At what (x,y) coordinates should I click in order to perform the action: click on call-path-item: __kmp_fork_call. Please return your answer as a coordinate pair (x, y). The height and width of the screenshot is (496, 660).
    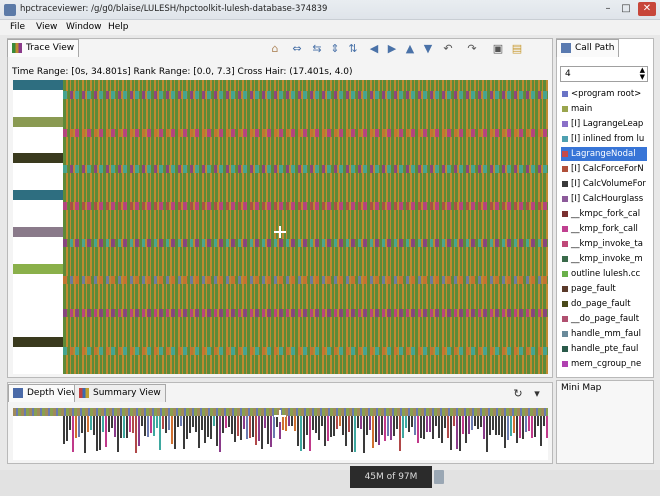
    Looking at the image, I should click on (604, 229).